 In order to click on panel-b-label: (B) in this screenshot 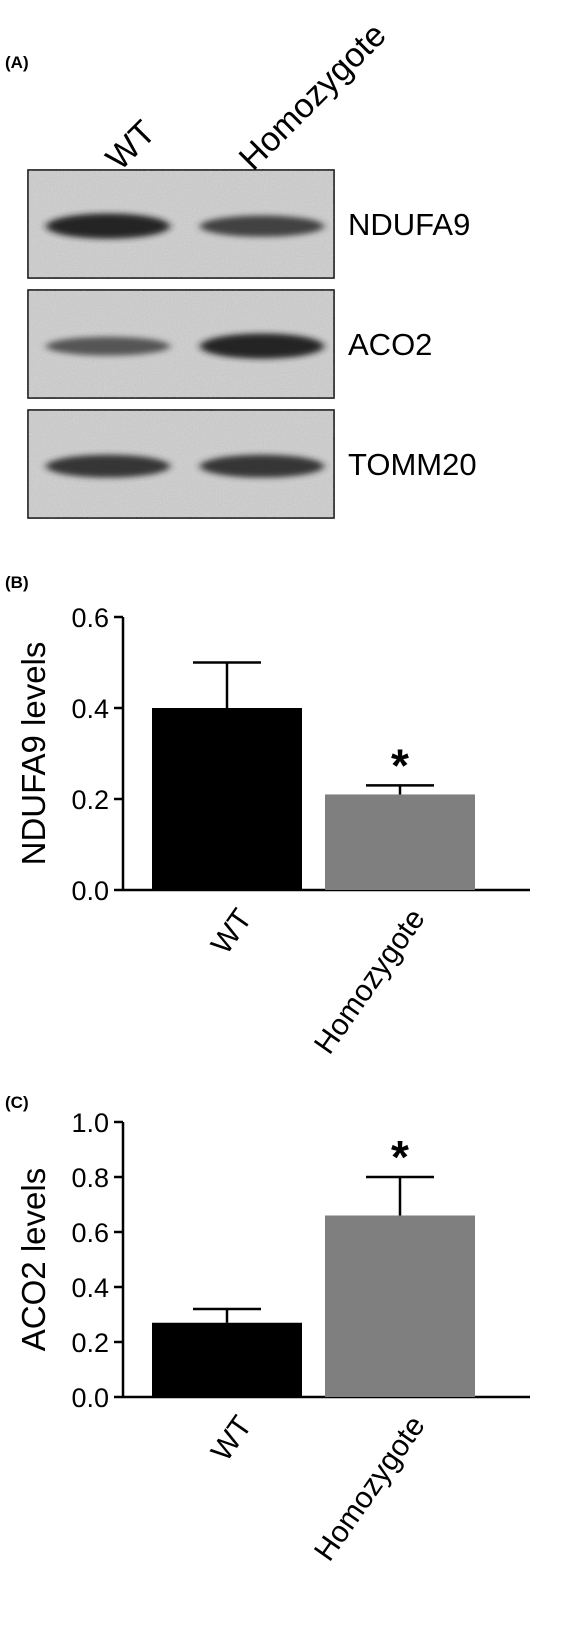, I will do `click(17, 582)`.